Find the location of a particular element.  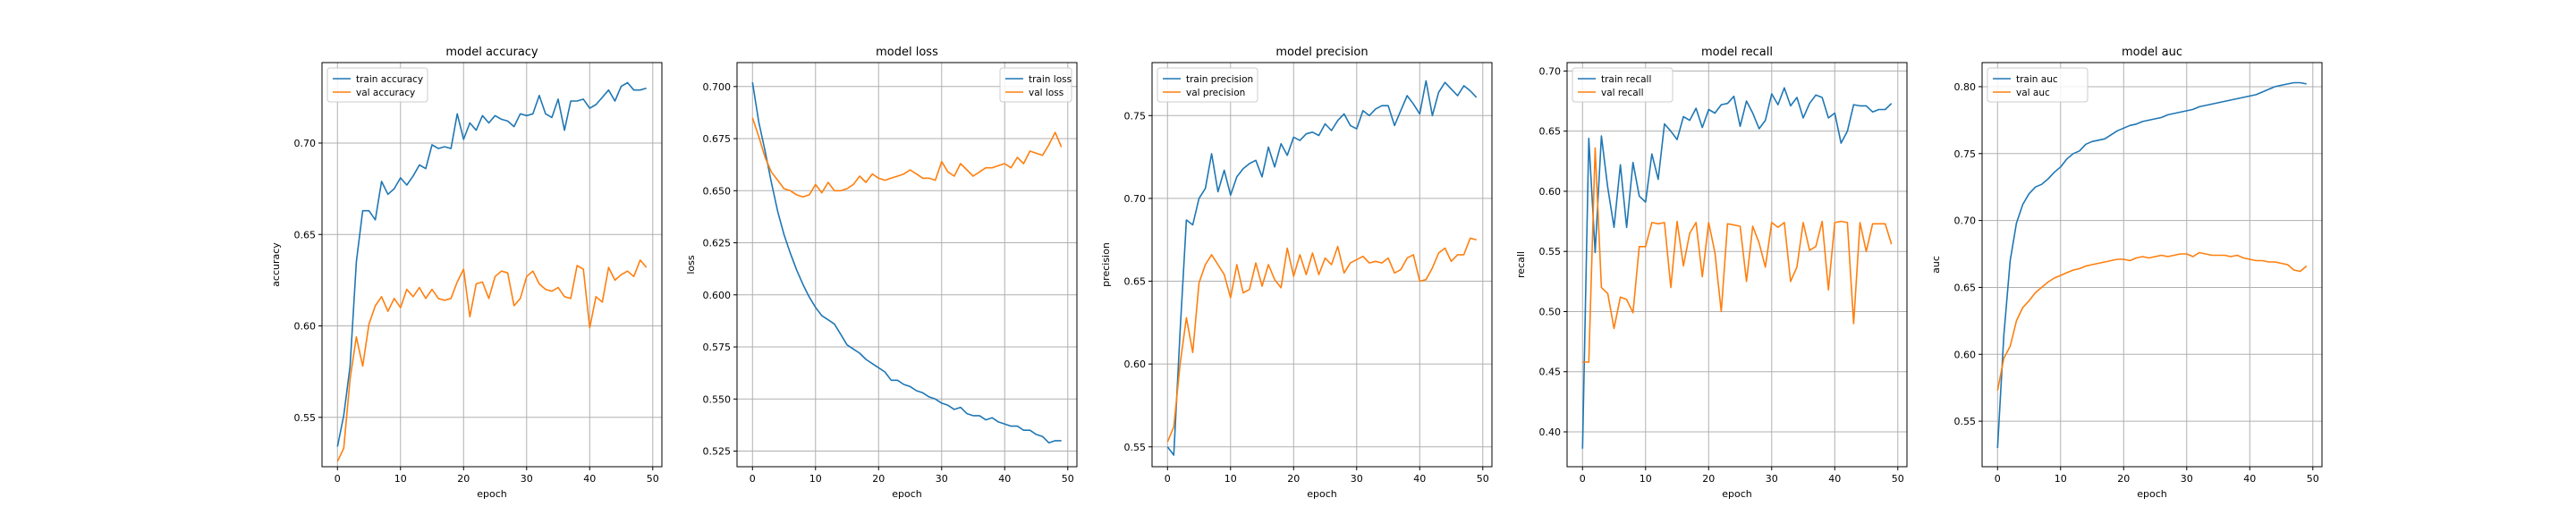

y-tick-label: 0.50 is located at coordinates (1550, 311).